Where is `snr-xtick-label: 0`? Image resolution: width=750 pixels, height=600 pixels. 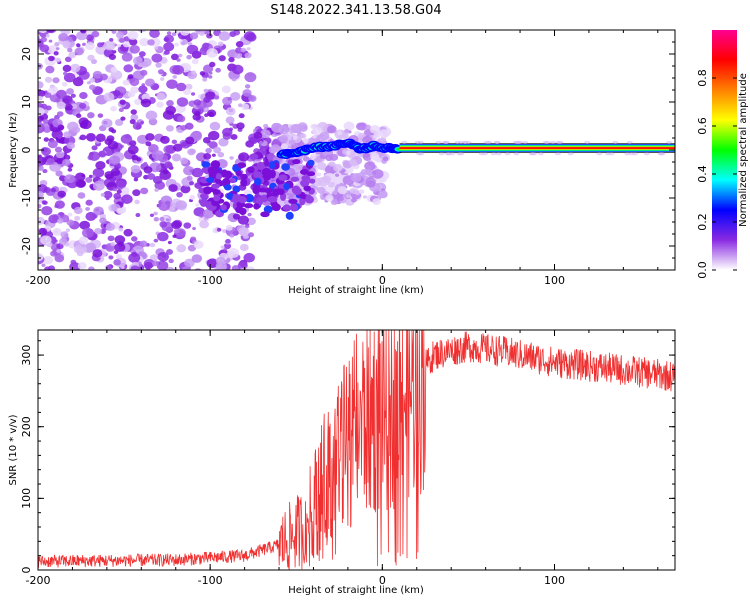
snr-xtick-label: 0 is located at coordinates (382, 580).